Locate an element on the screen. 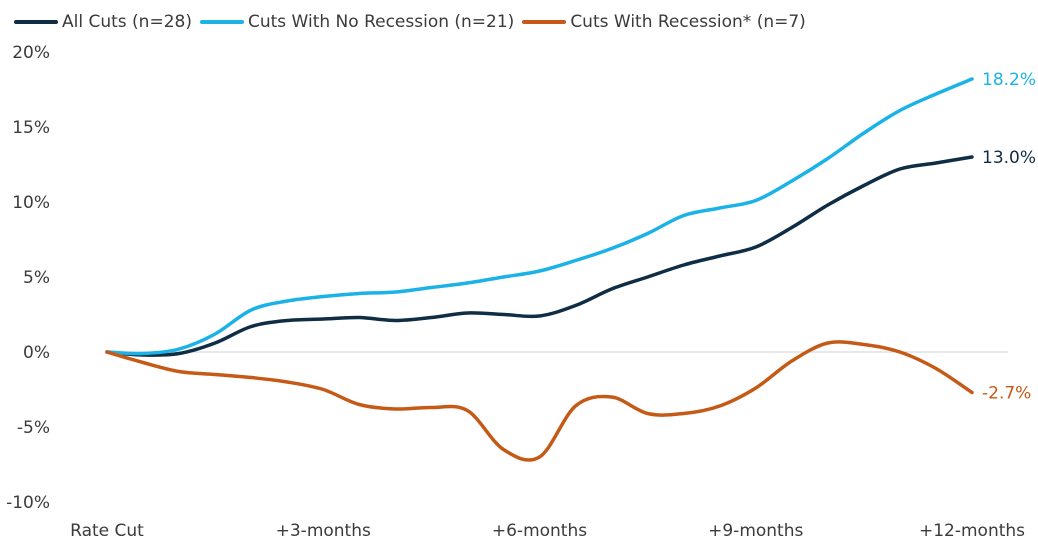  y-tick-label: 5% is located at coordinates (36, 278).